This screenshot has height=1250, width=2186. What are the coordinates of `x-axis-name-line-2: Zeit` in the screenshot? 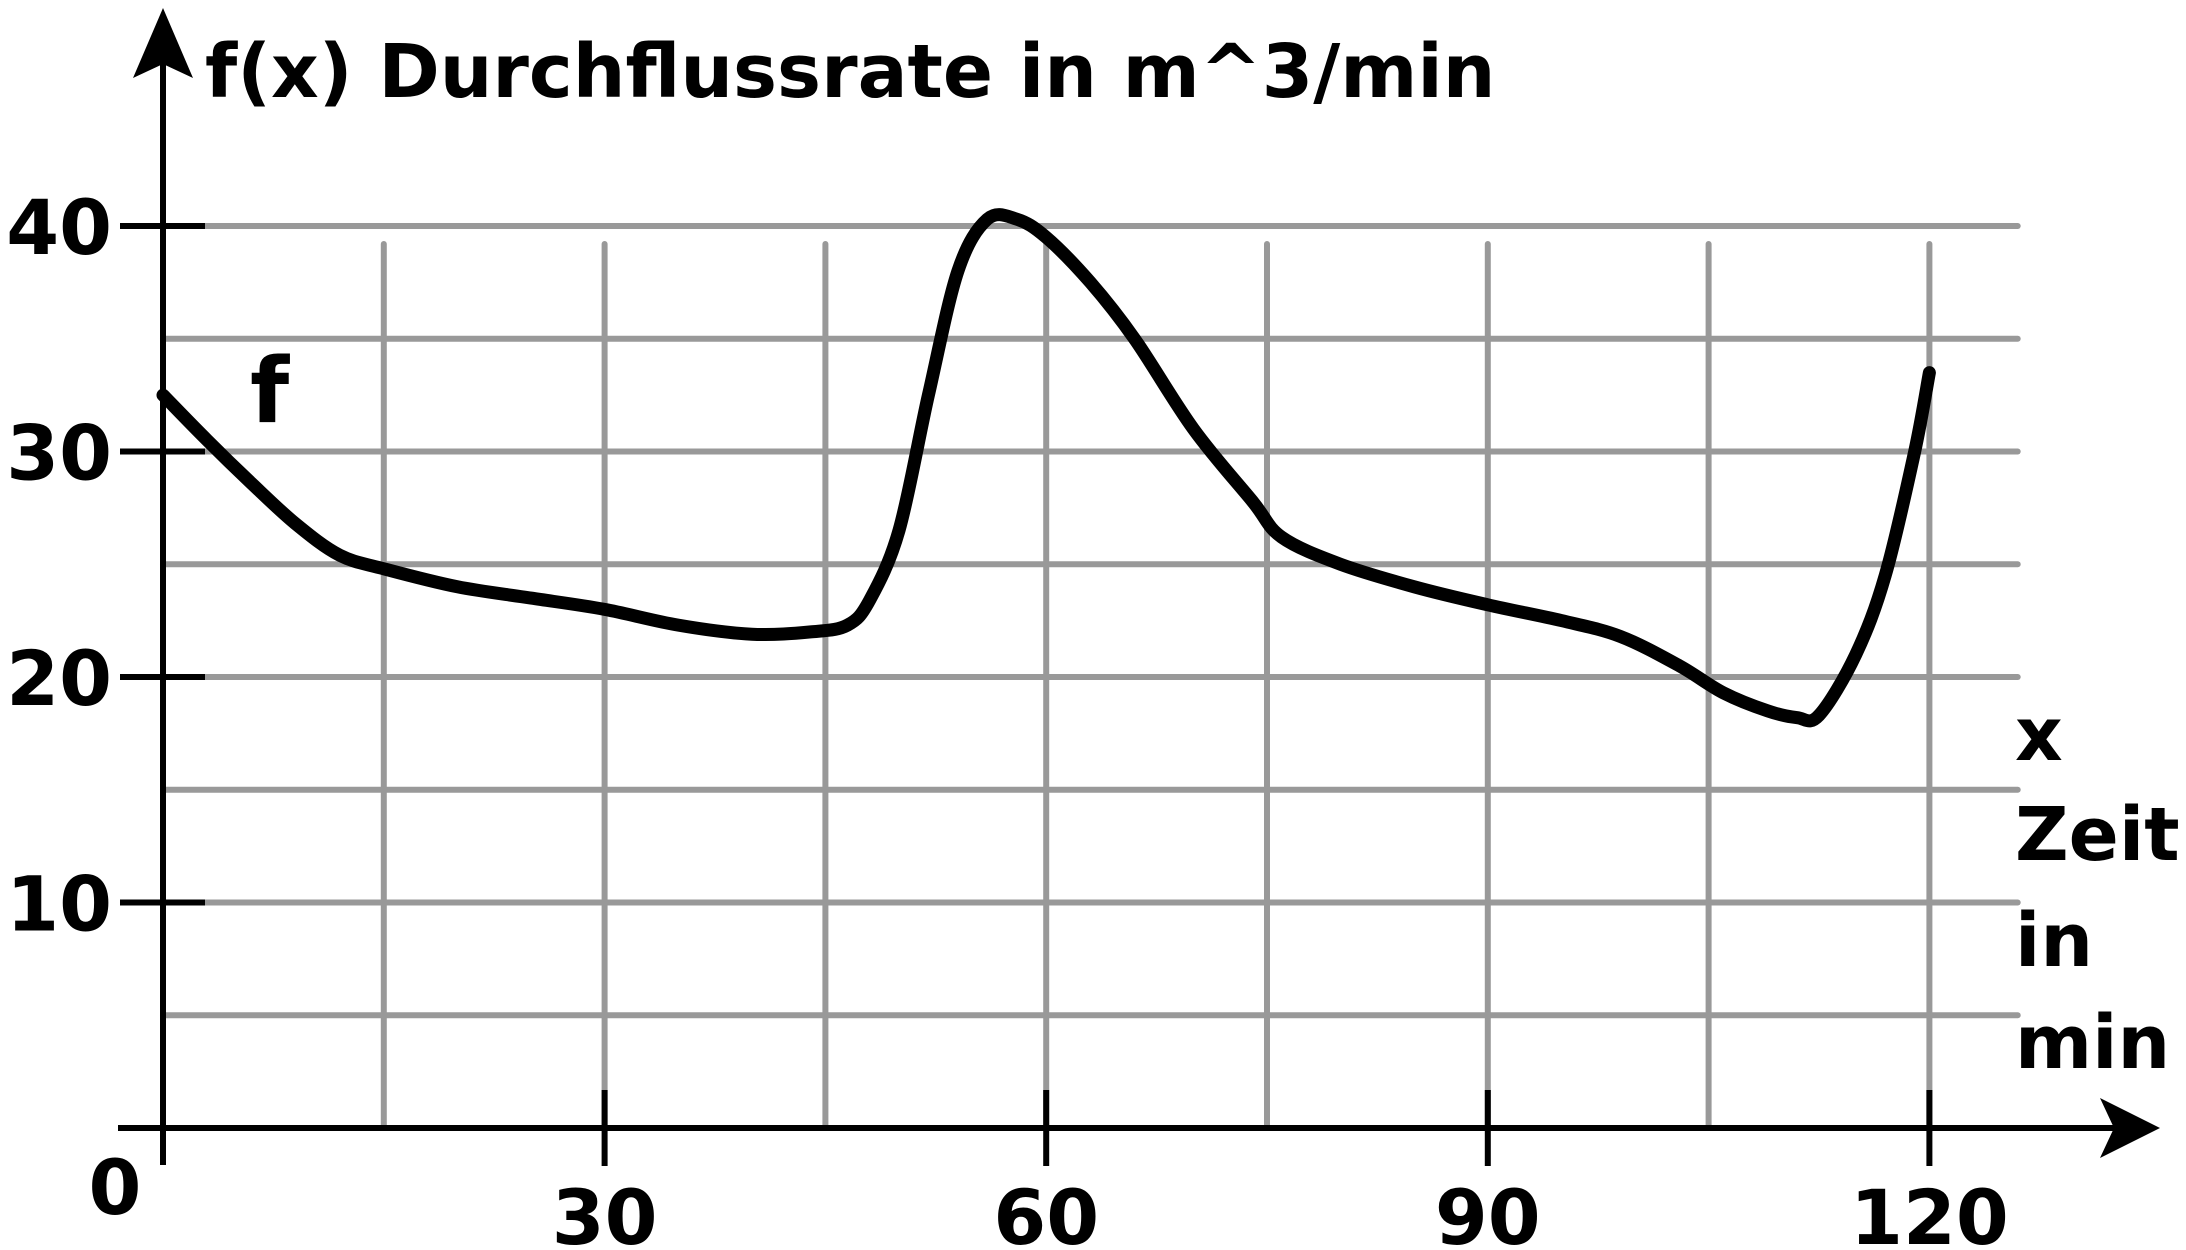 It's located at (2097, 835).